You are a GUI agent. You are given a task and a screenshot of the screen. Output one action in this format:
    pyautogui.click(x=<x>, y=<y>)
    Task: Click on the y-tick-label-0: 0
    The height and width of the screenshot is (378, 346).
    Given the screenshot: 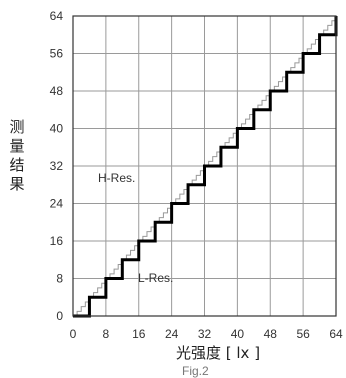 What is the action you would take?
    pyautogui.click(x=59, y=316)
    